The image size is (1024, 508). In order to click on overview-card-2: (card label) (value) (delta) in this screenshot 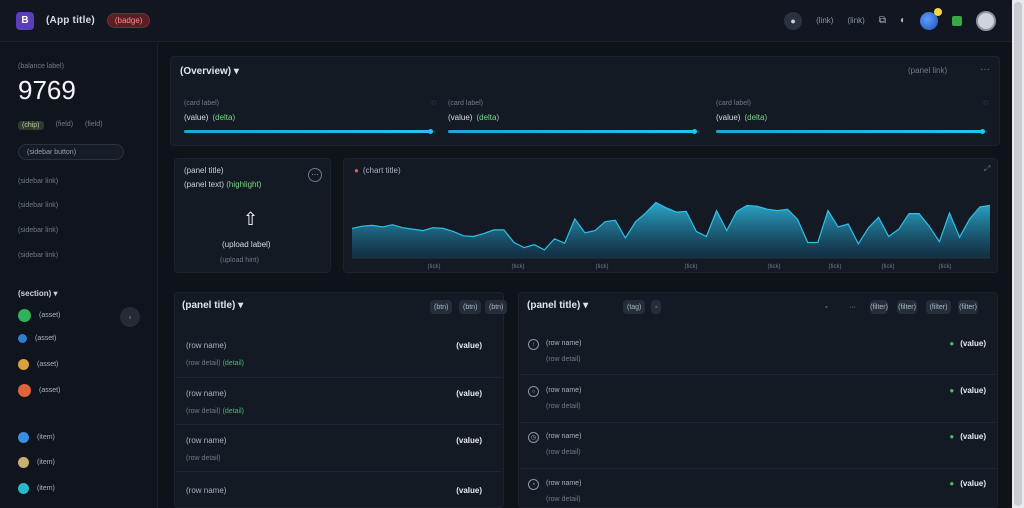, I will do `click(574, 119)`.